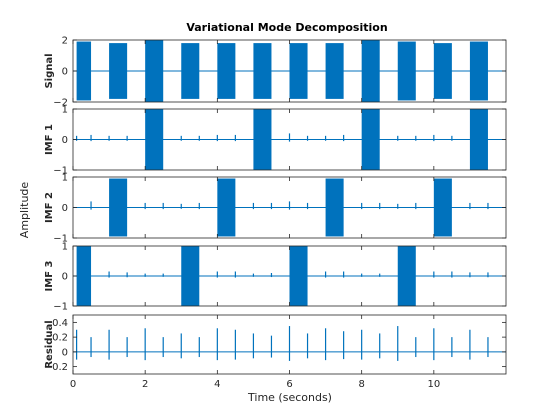 Image resolution: width=560 pixels, height=420 pixels. What do you see at coordinates (24, 210) in the screenshot?
I see `common-y-axis-label: Amplitude` at bounding box center [24, 210].